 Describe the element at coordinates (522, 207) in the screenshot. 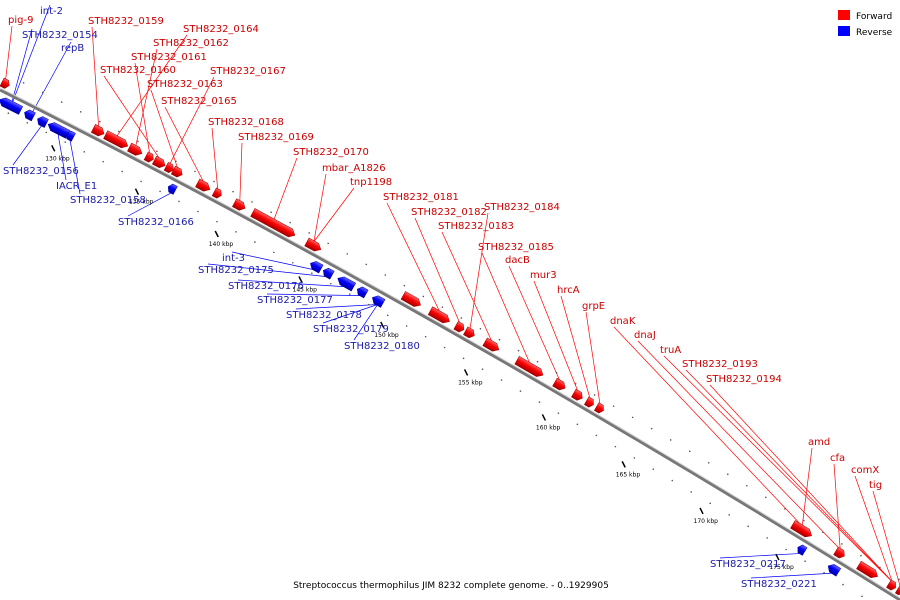

I see `forward-gene-label: STH8232_0184` at that location.